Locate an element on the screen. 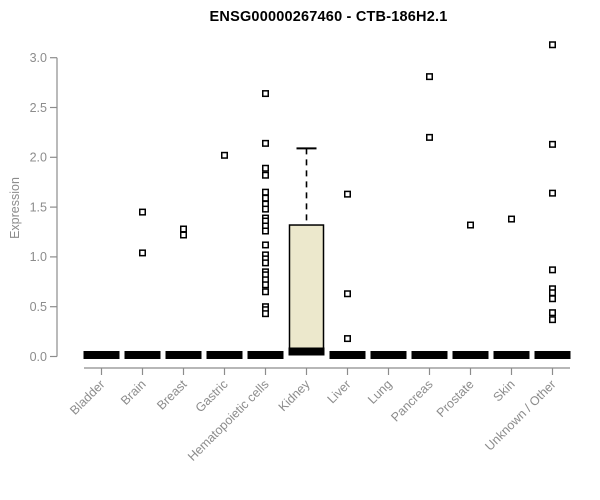 The height and width of the screenshot is (500, 600). y-tick-label: 0.5 is located at coordinates (38, 307).